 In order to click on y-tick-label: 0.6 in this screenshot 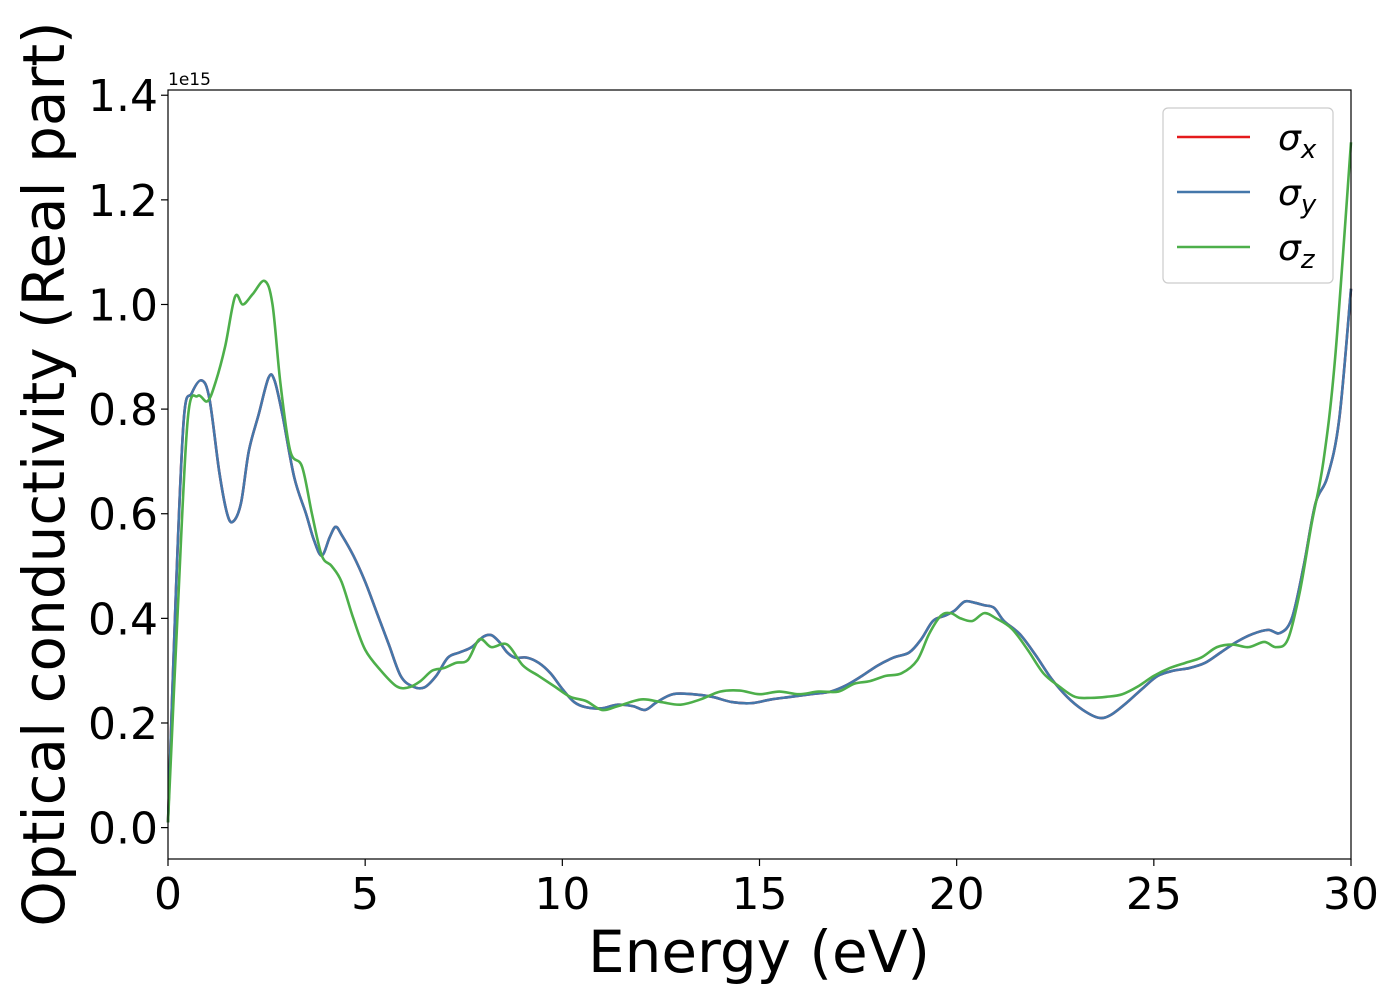, I will do `click(123, 515)`.